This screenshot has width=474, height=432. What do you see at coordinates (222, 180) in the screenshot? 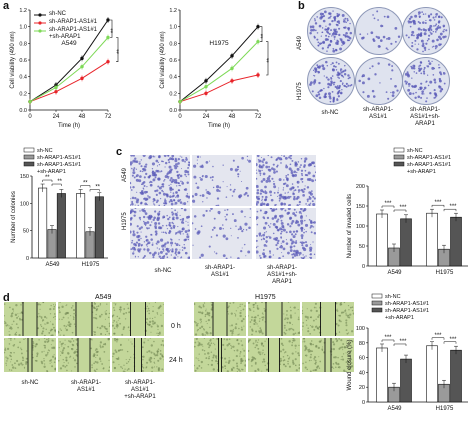
I see `transwell-image` at bounding box center [222, 180].